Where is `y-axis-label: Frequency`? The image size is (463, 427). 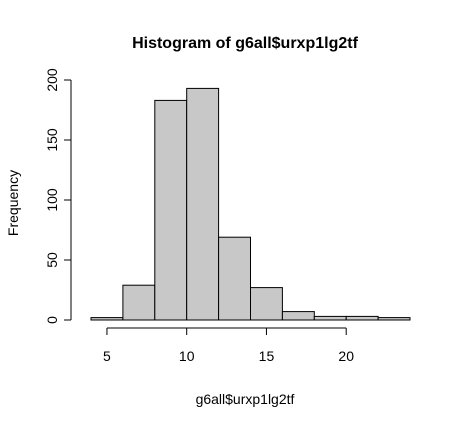 y-axis-label: Frequency is located at coordinates (13, 203).